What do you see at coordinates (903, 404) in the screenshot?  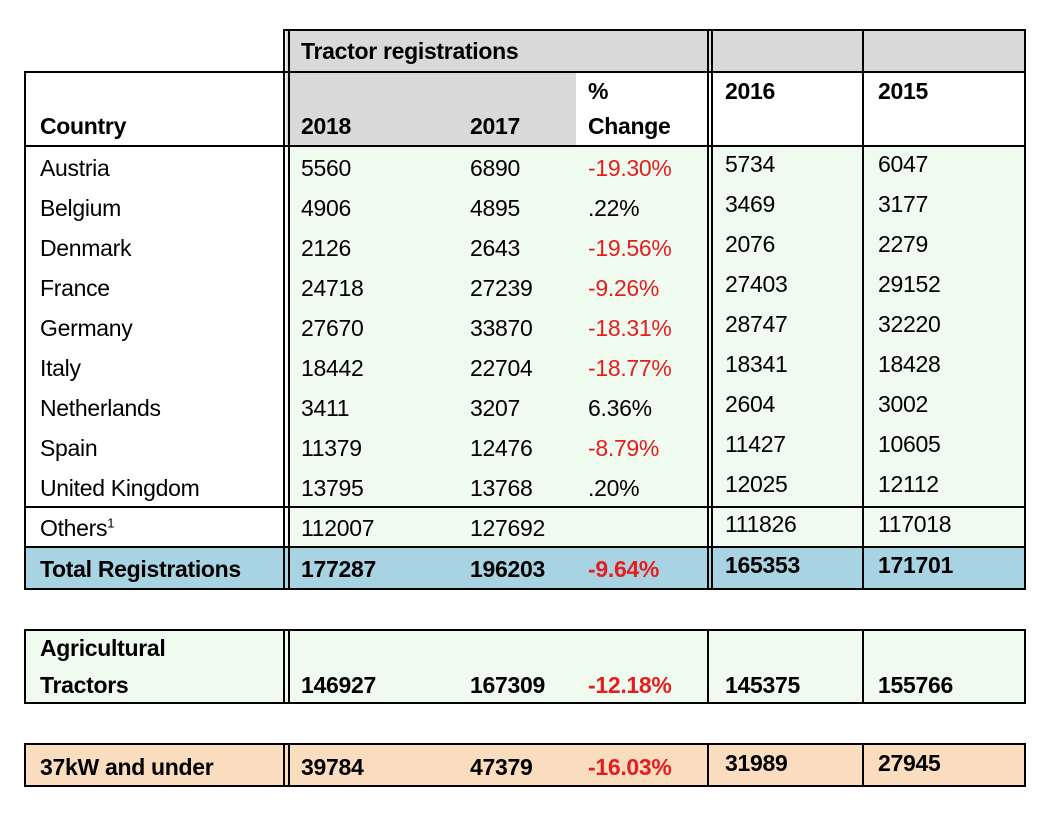 I see `value-2015: 3002` at bounding box center [903, 404].